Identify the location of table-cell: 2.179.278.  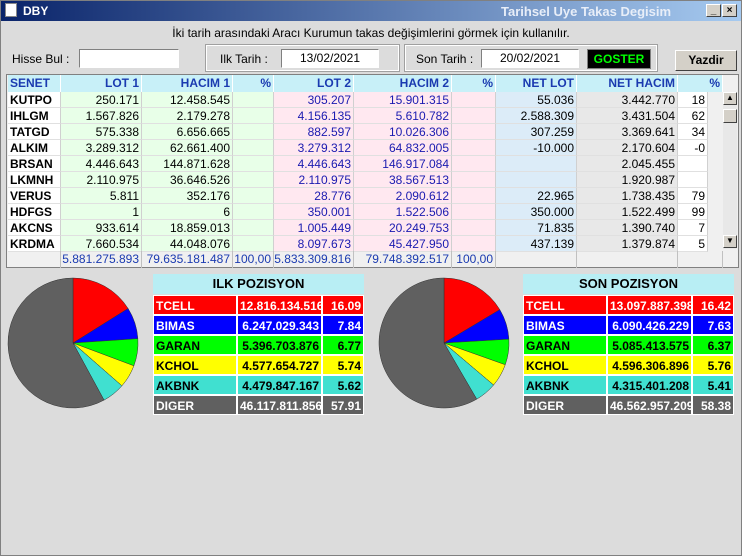
(187, 116).